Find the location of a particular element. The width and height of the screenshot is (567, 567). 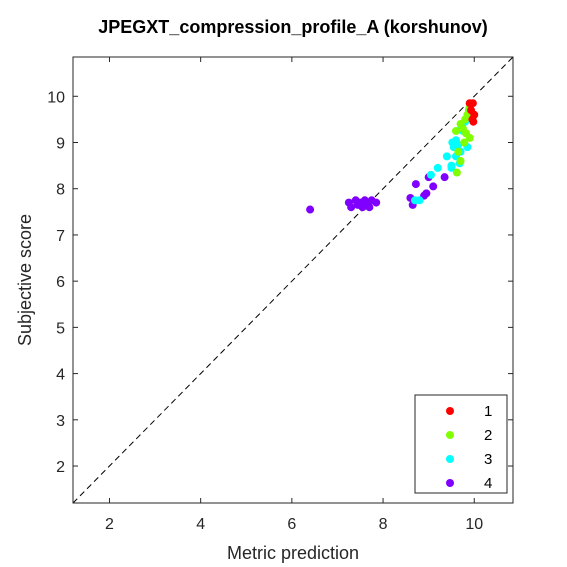

legend-label-1: 1 is located at coordinates (488, 411).